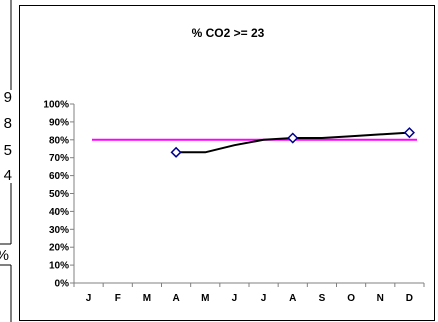  What do you see at coordinates (322, 298) in the screenshot?
I see `x-tick-label: S` at bounding box center [322, 298].